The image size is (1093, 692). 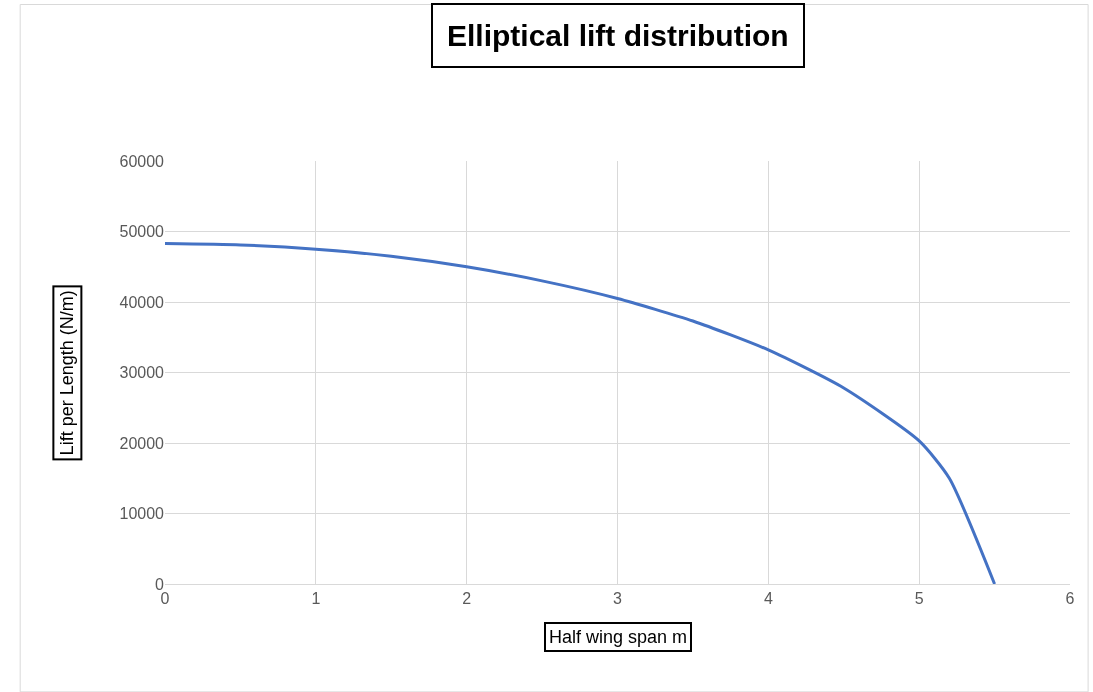 What do you see at coordinates (142, 514) in the screenshot?
I see `y-tick-label: 10000` at bounding box center [142, 514].